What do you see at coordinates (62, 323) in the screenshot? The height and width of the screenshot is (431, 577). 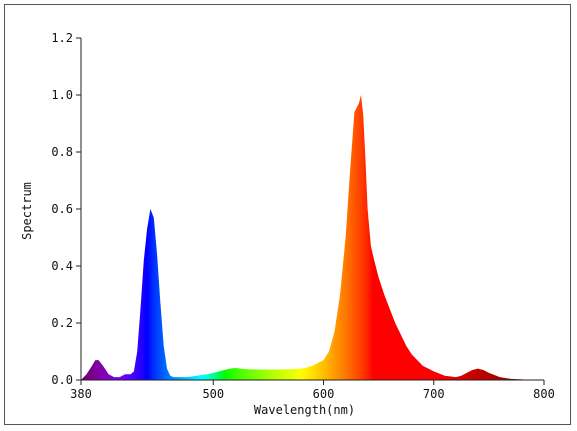 I see `y-tick-label: 0.2` at bounding box center [62, 323].